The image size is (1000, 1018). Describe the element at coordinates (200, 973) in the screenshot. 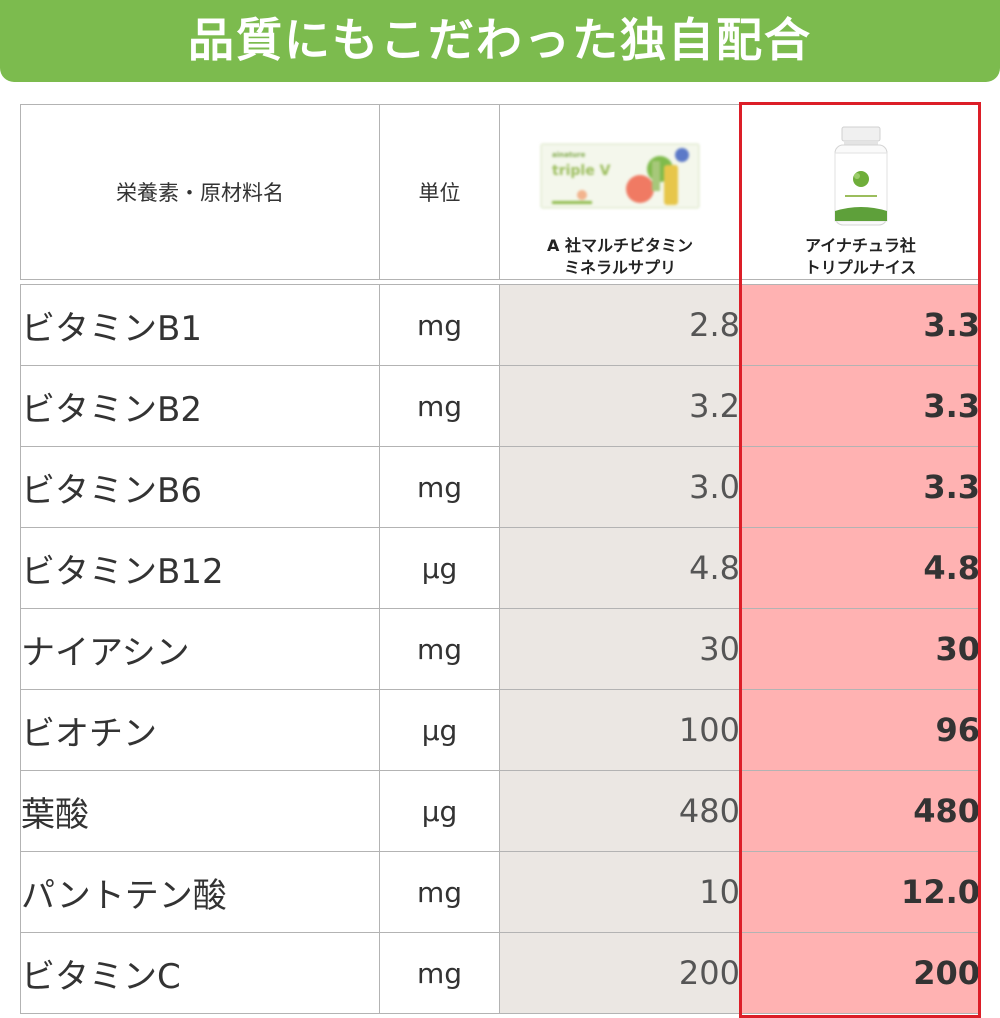

I see `nutrient-name: ビタミンC` at that location.